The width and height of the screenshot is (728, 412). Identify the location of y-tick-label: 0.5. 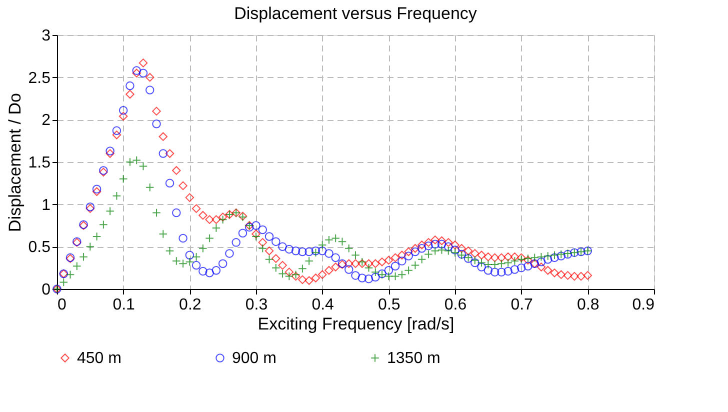
(39, 247).